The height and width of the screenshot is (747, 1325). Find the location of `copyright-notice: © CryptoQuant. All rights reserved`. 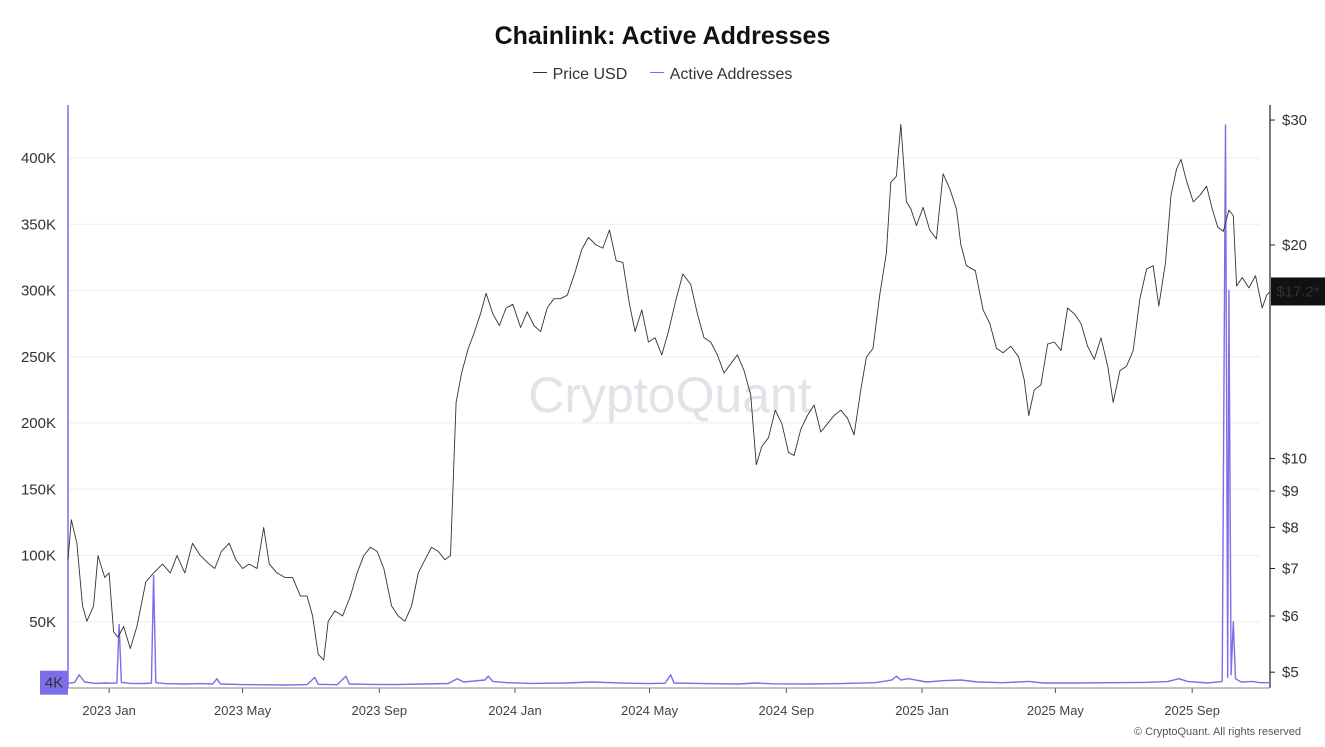

copyright-notice: © CryptoQuant. All rights reserved is located at coordinates (1217, 732).